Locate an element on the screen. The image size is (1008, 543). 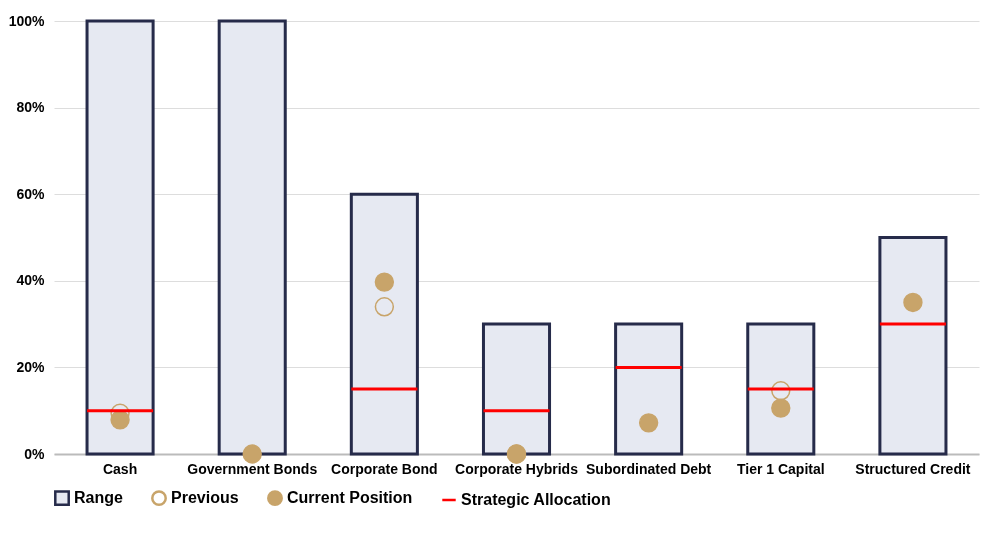
y-tick-label: 40% is located at coordinates (31, 280).